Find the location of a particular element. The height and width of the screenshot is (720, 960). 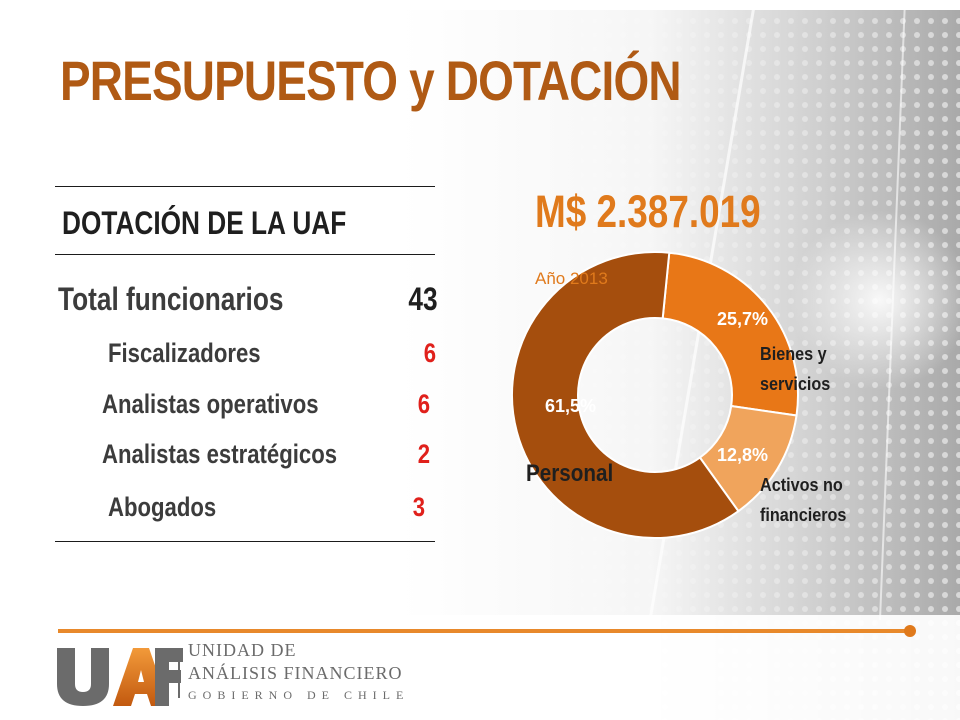

donut-value-label-activos-no-financieros: 12,8% is located at coordinates (742, 455).